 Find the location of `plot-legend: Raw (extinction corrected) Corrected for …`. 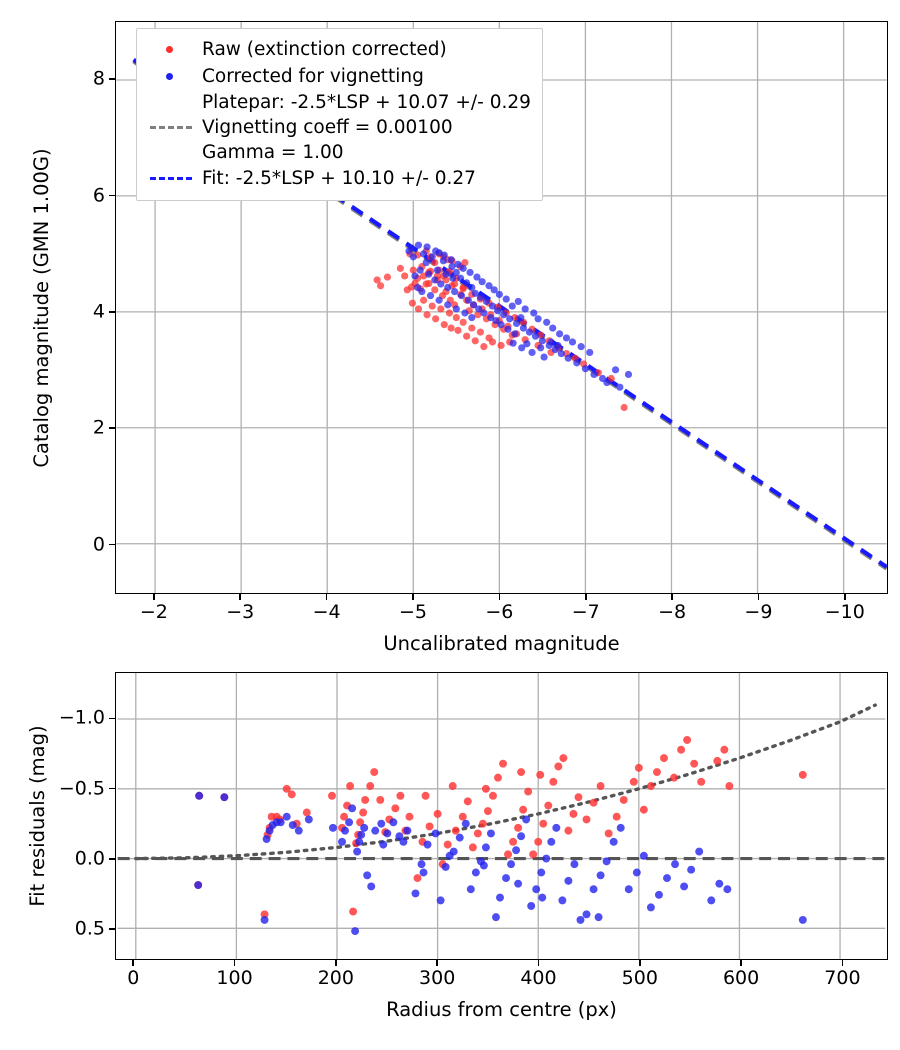

plot-legend: Raw (extinction corrected) Corrected for … is located at coordinates (339, 114).